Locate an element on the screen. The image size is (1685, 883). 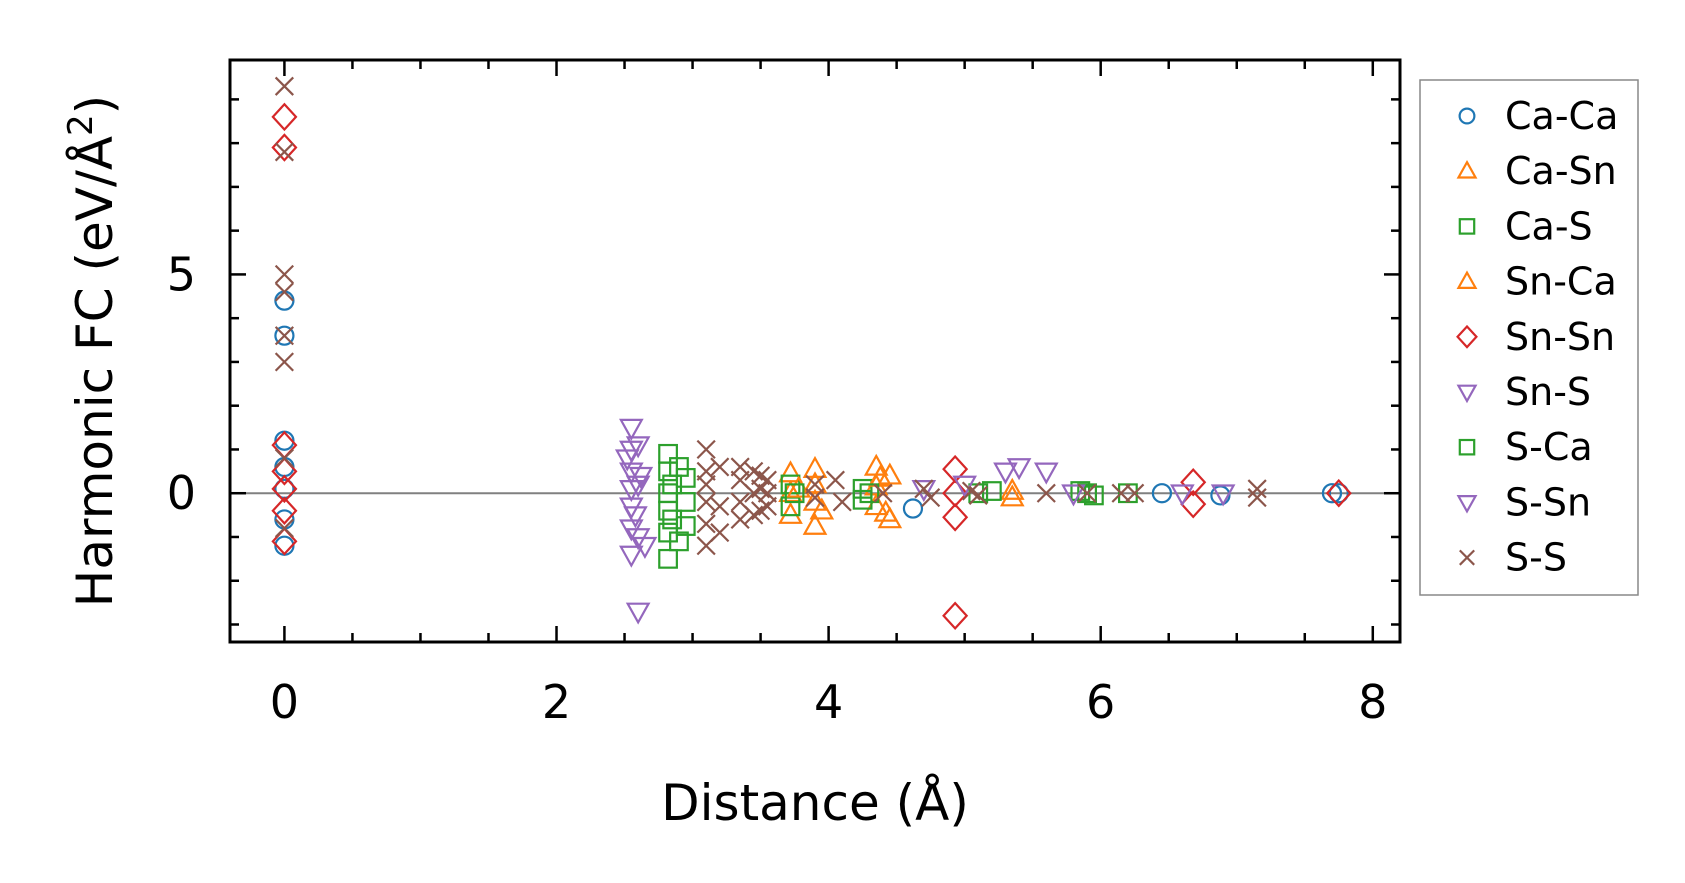
y-axis-label: Harmonic FC (eV/Å2) is located at coordinates (92, 351).